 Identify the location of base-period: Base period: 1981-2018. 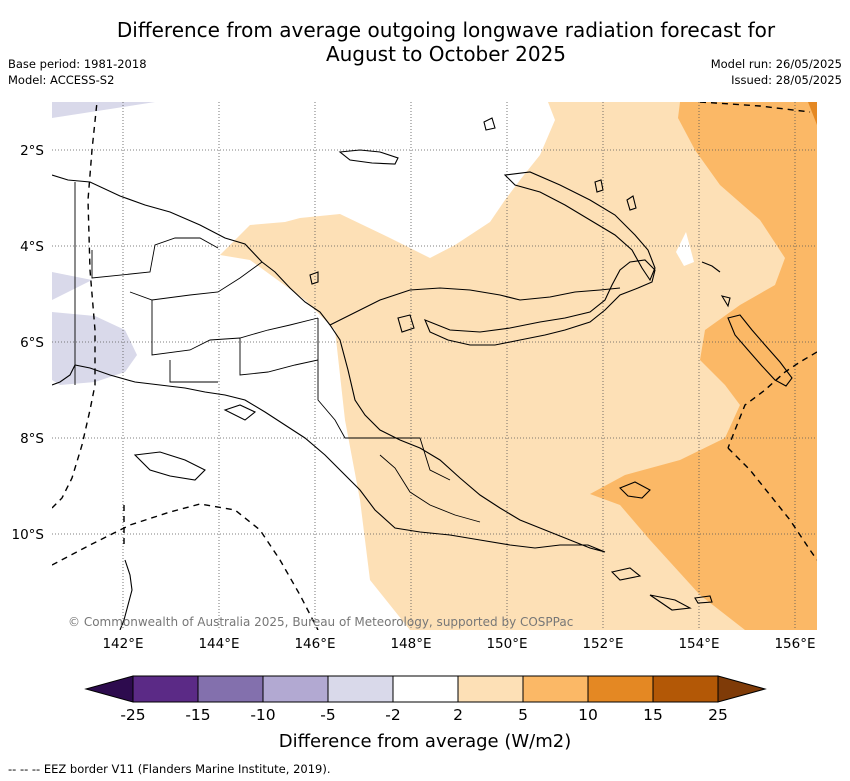
(77, 64).